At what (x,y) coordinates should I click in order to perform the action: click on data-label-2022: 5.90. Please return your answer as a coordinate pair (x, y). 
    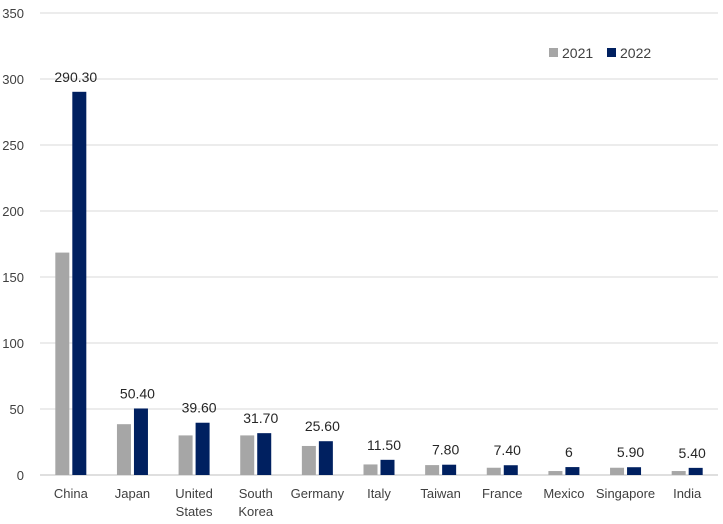
    Looking at the image, I should click on (630, 452).